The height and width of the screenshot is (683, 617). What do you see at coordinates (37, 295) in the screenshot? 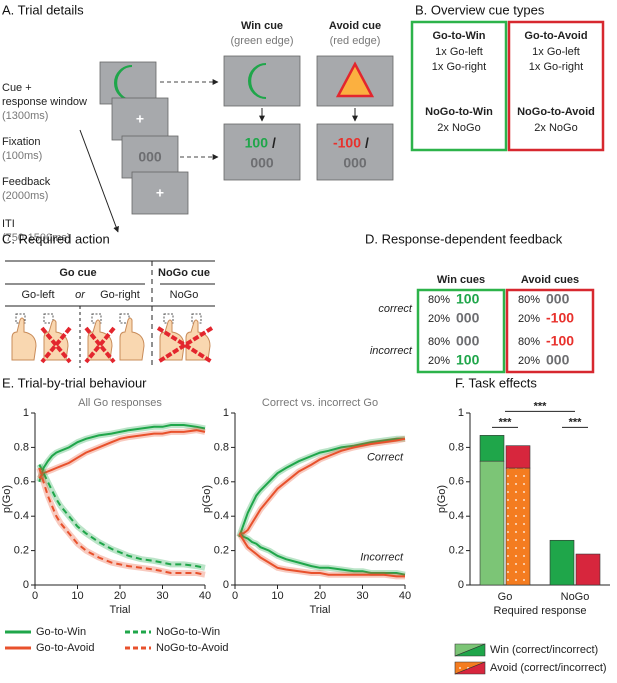
I see `action-label: Go-left` at bounding box center [37, 295].